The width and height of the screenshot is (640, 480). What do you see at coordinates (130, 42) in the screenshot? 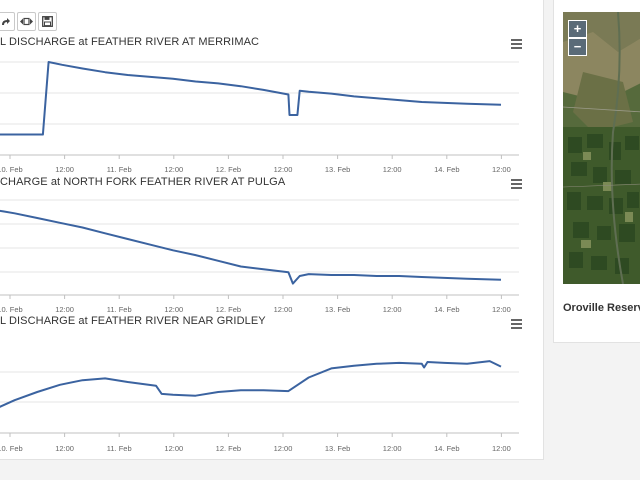
I see `chart-title: L DISCHARGE at FEATHER RIVER AT MERRIMAC` at bounding box center [130, 42].